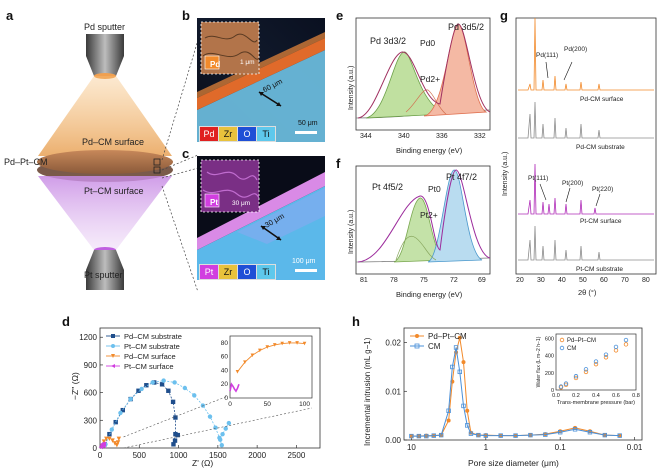 The width and height of the screenshot is (661, 472). Describe the element at coordinates (552, 391) in the screenshot. I see `chart-h-inset-ytick: 0` at that location.